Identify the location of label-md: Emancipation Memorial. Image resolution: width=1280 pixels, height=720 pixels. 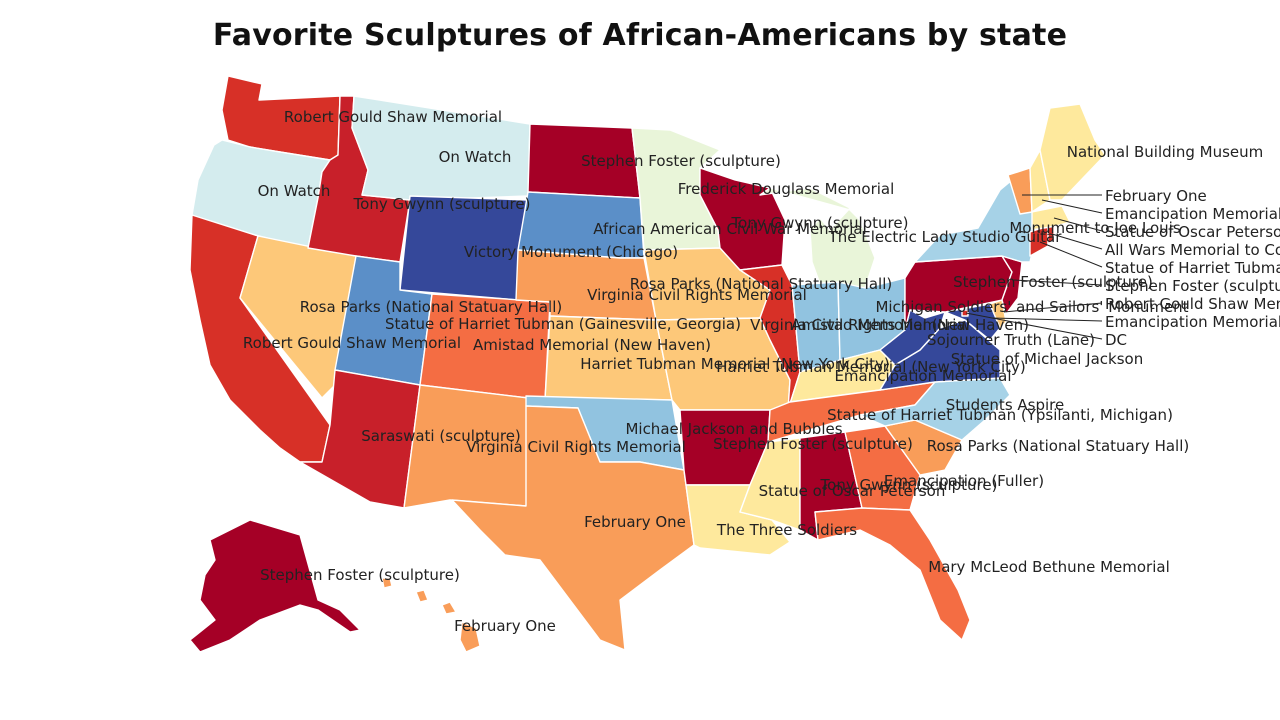
(1192, 322).